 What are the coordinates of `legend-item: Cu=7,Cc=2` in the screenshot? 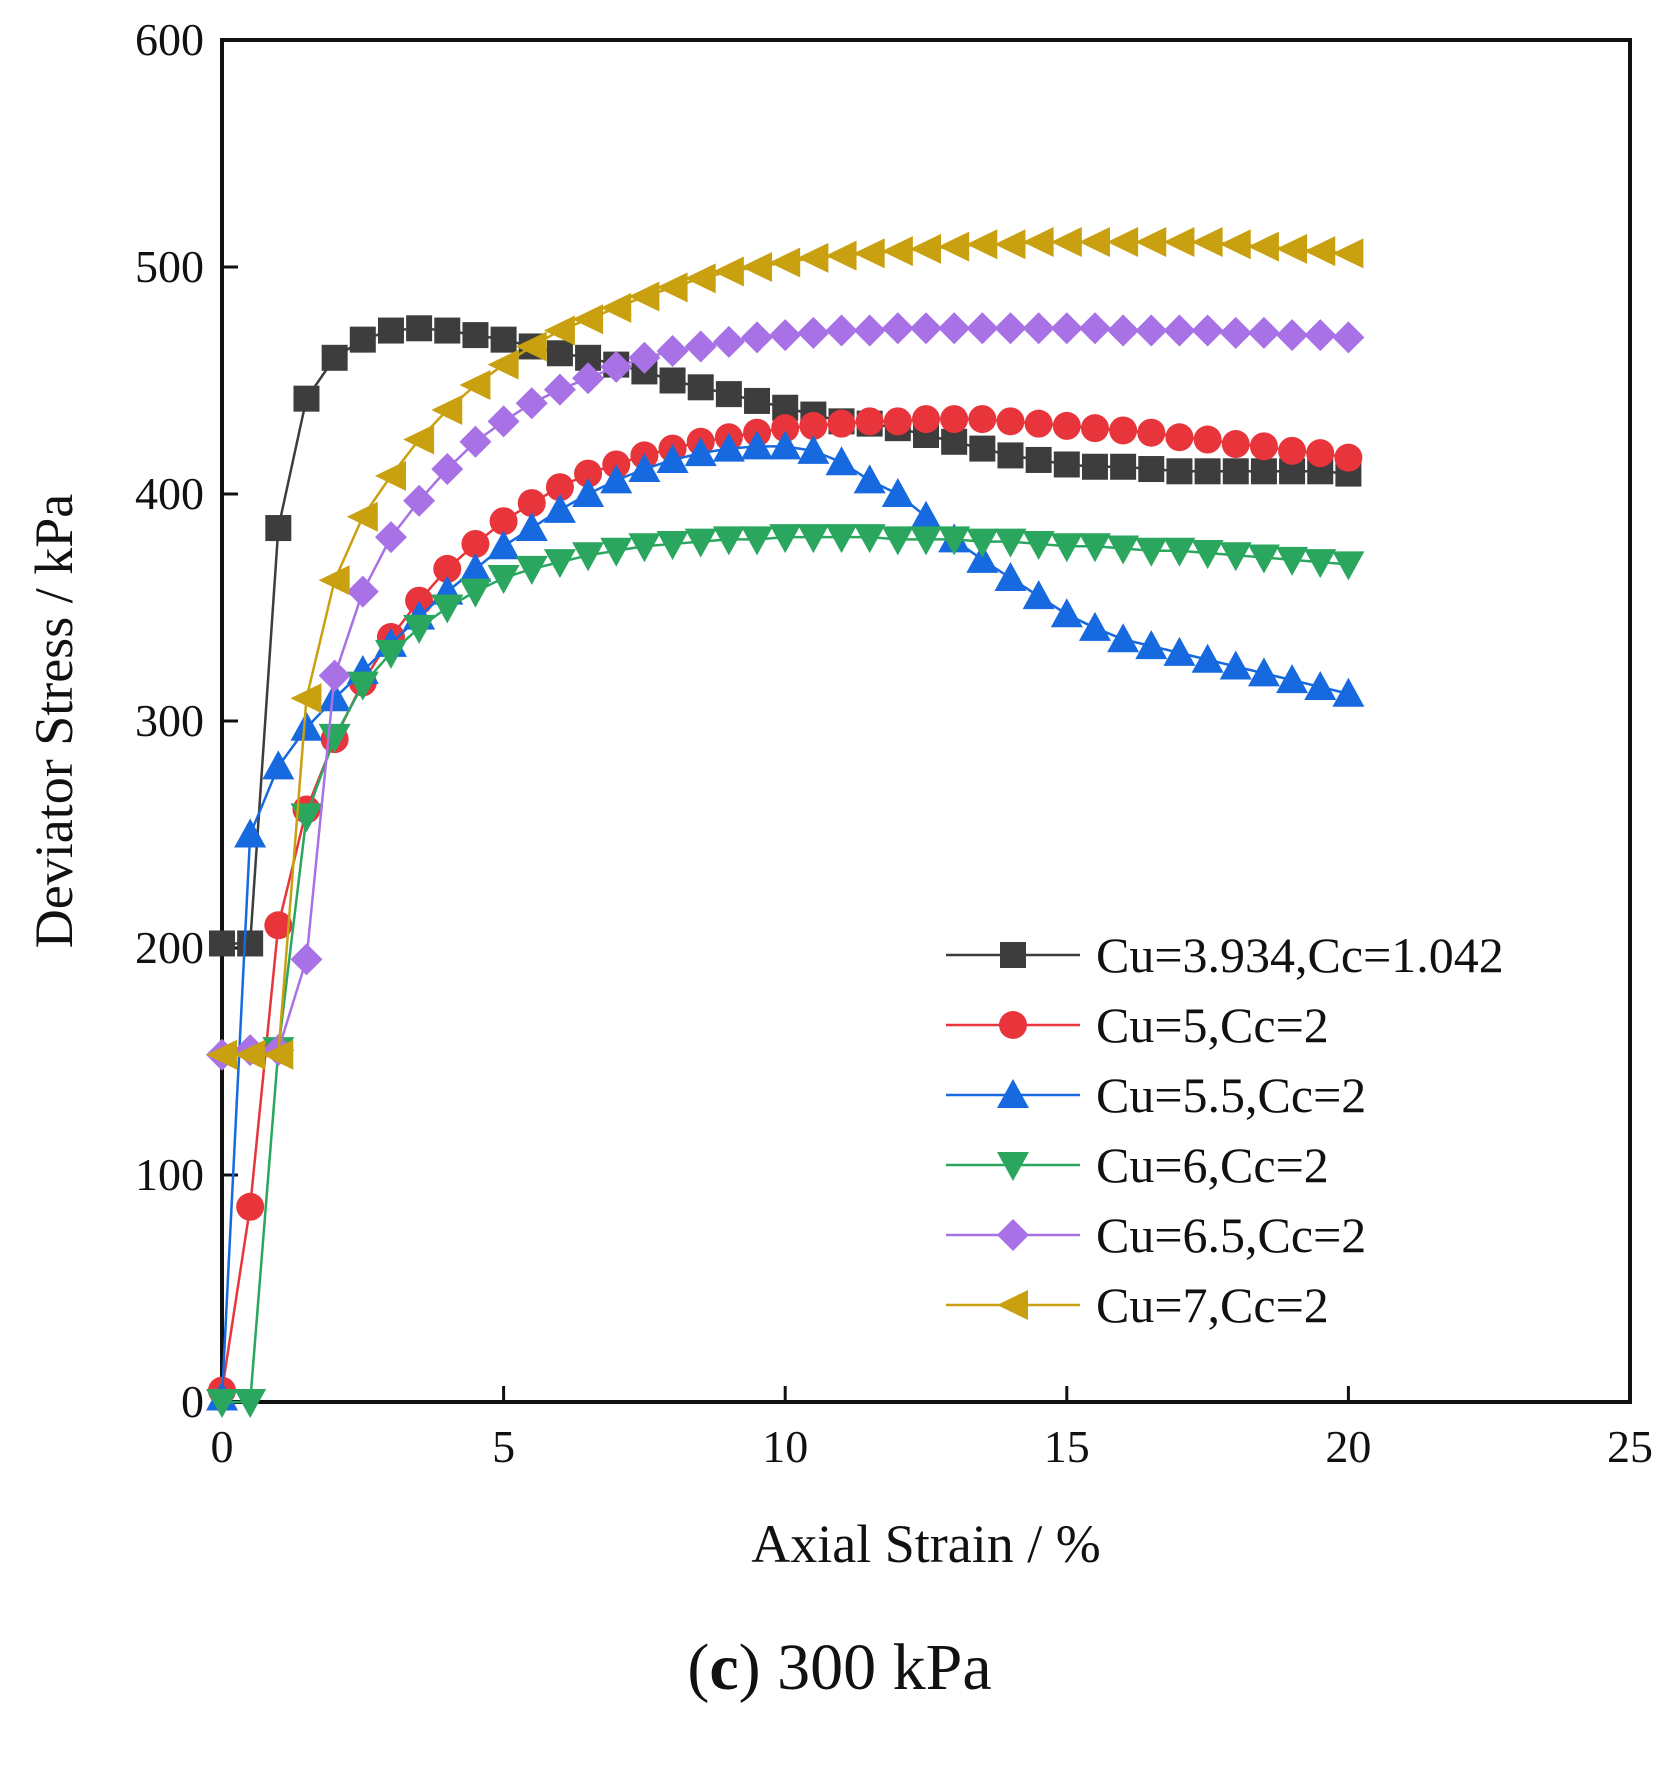 It's located at (1137, 1305).